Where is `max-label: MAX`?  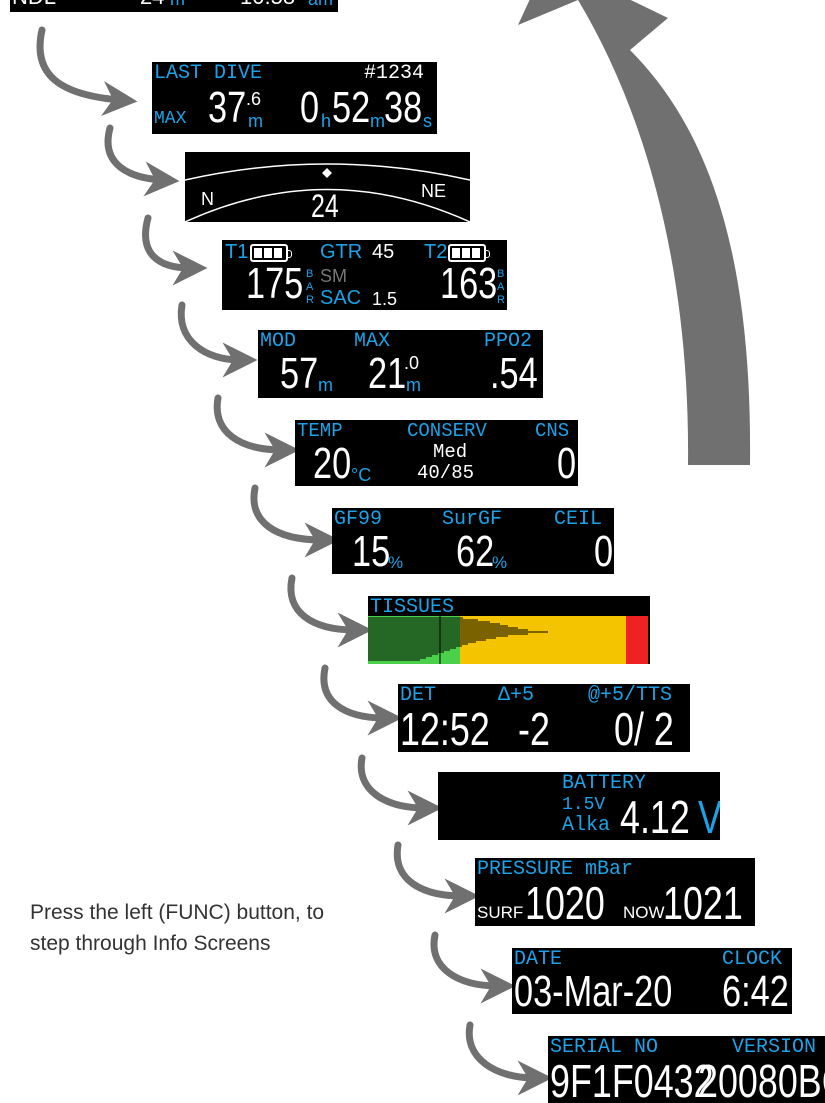 max-label: MAX is located at coordinates (170, 119).